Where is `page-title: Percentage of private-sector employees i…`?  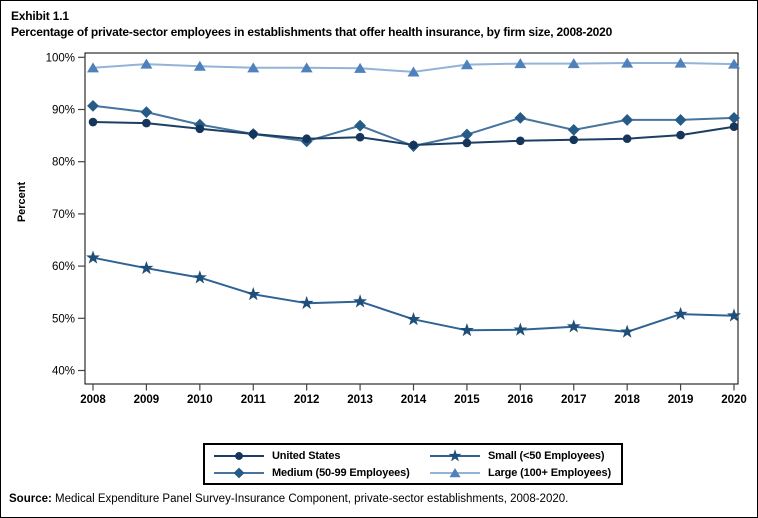 page-title: Percentage of private-sector employees i… is located at coordinates (312, 32).